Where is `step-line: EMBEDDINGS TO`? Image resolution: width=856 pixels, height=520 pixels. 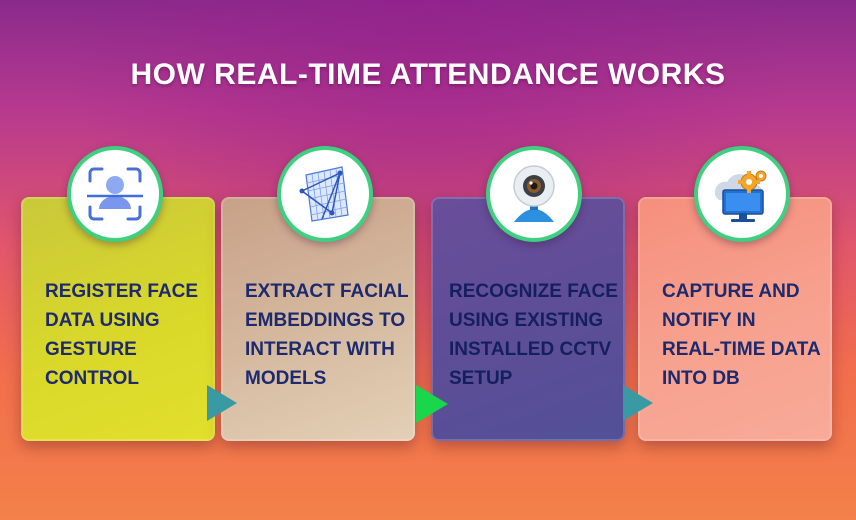 step-line: EMBEDDINGS TO is located at coordinates (325, 320).